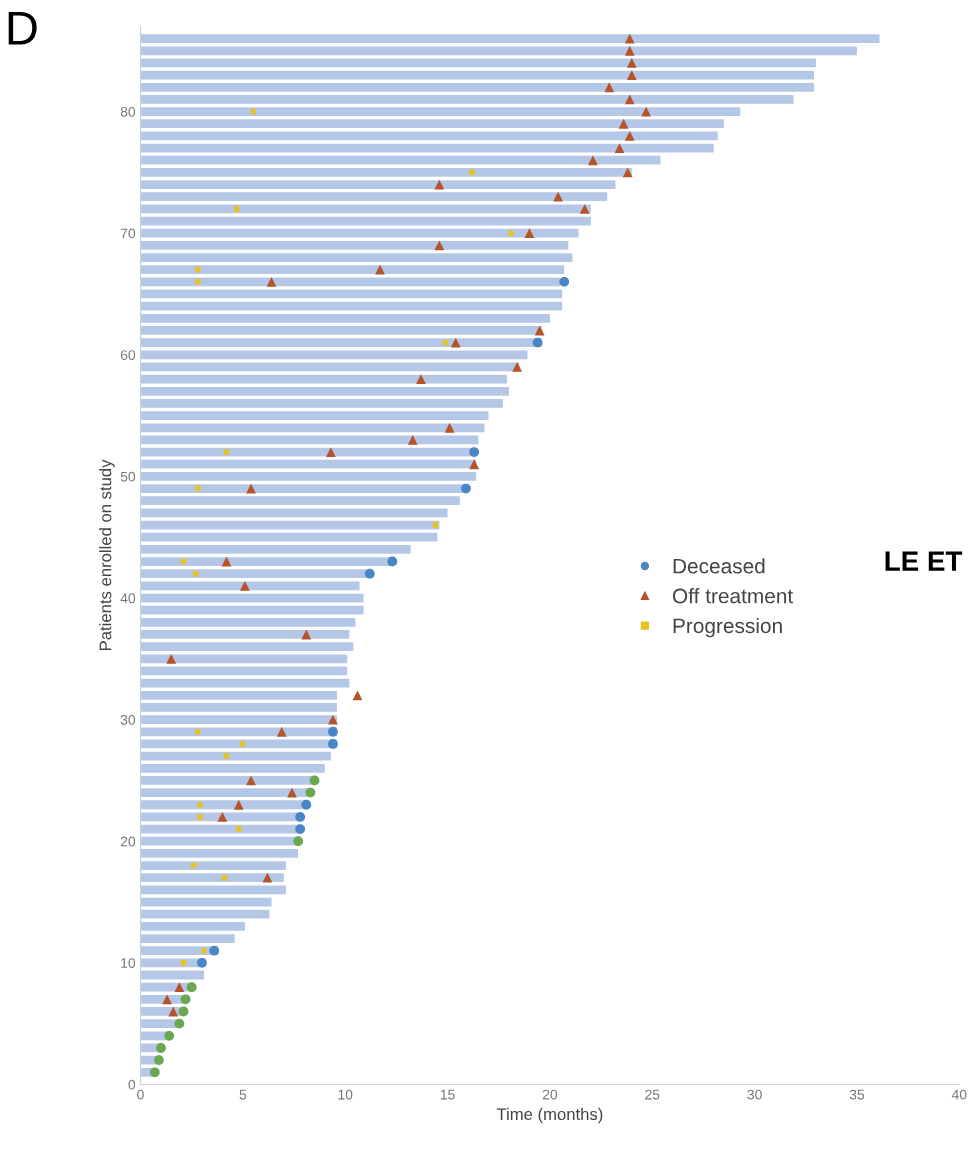  I want to click on x-tick-label: 20, so click(550, 1094).